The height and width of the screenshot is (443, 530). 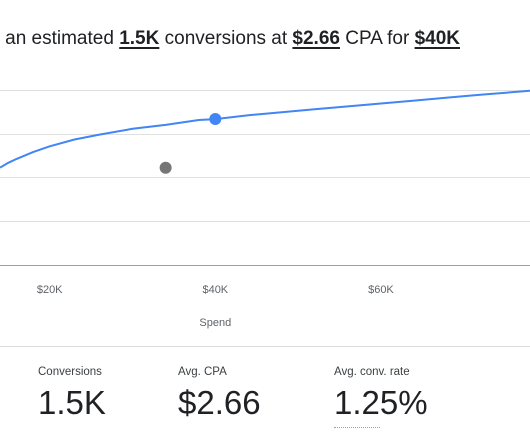 I want to click on metric-avg-conv-rate: Avg. conv. rate 1.25%, so click(x=381, y=396).